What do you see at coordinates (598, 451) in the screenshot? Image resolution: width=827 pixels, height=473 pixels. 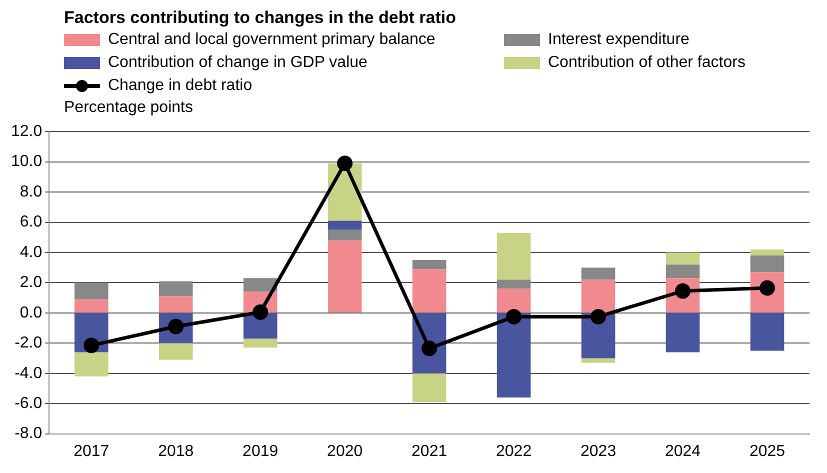 I see `x-tick-label: 2023` at bounding box center [598, 451].